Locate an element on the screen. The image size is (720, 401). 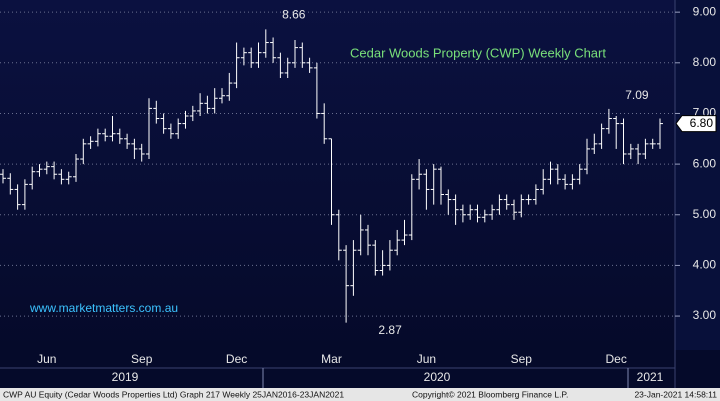
last-price-tag is located at coordinates (696, 124).